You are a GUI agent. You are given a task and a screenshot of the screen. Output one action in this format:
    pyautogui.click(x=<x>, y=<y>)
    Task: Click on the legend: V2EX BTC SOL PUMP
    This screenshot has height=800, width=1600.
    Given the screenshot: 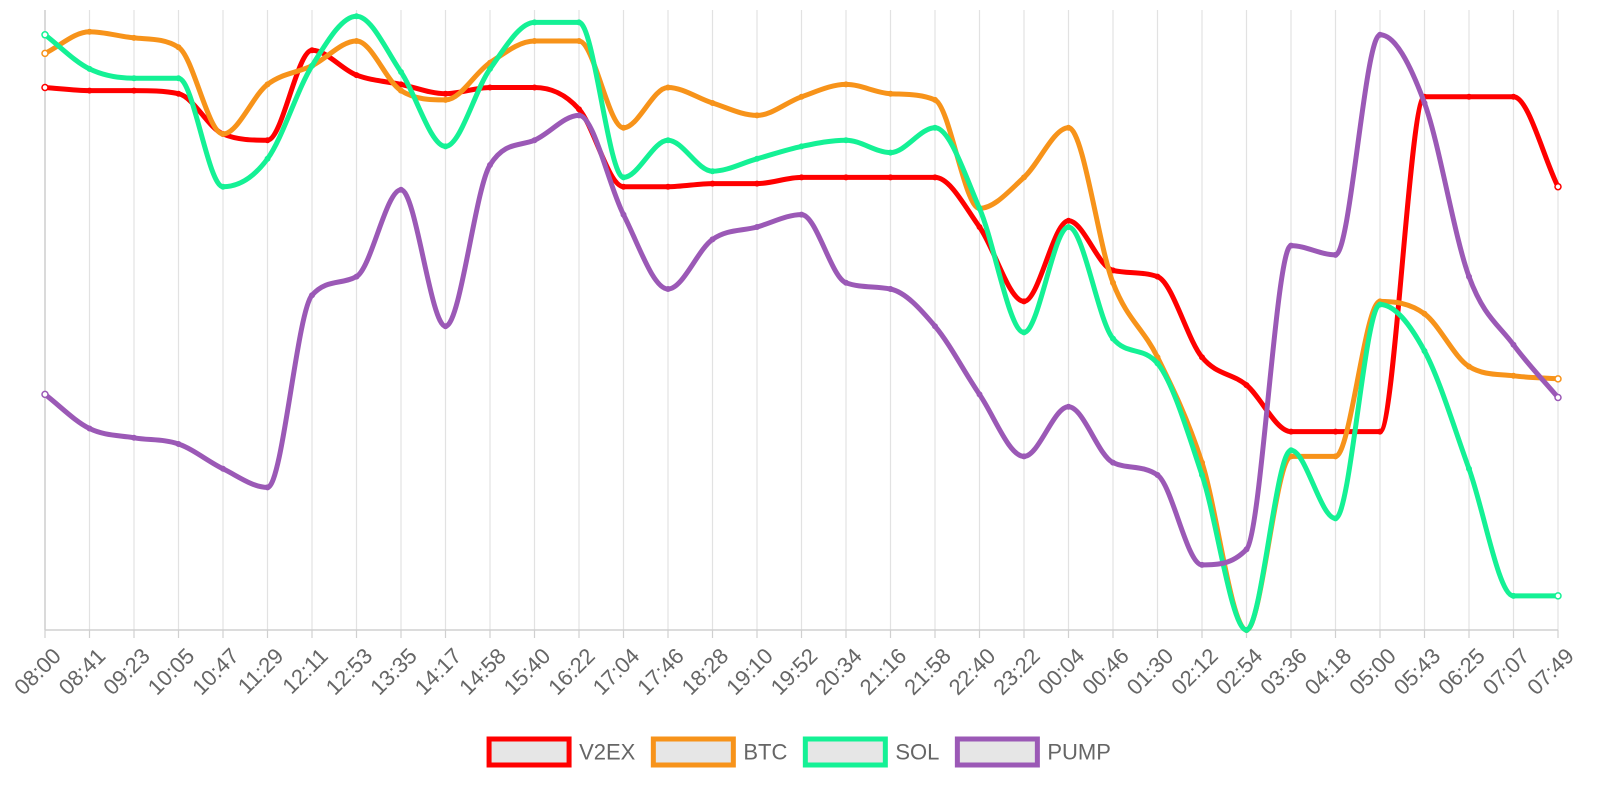 What is the action you would take?
    pyautogui.click(x=798, y=752)
    